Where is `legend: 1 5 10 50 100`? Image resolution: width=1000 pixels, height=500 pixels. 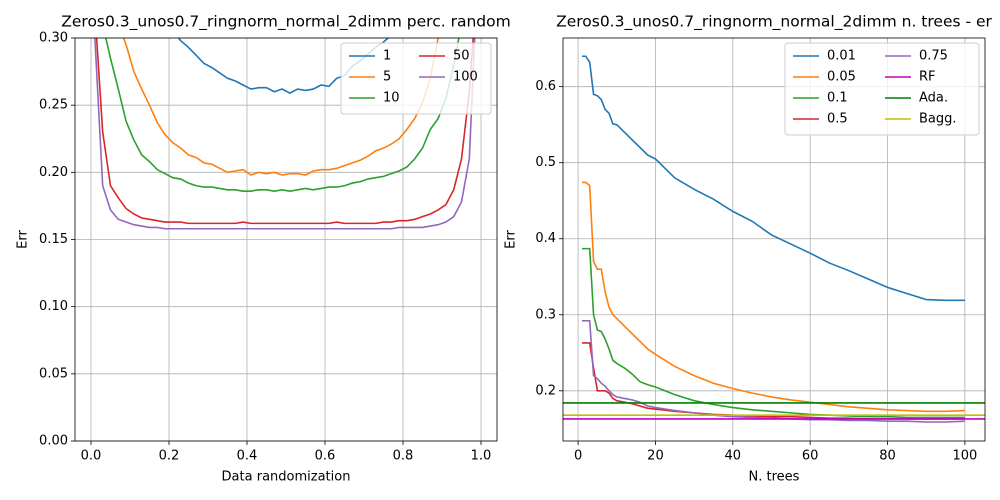 legend: 1 5 10 50 100 is located at coordinates (416, 78).